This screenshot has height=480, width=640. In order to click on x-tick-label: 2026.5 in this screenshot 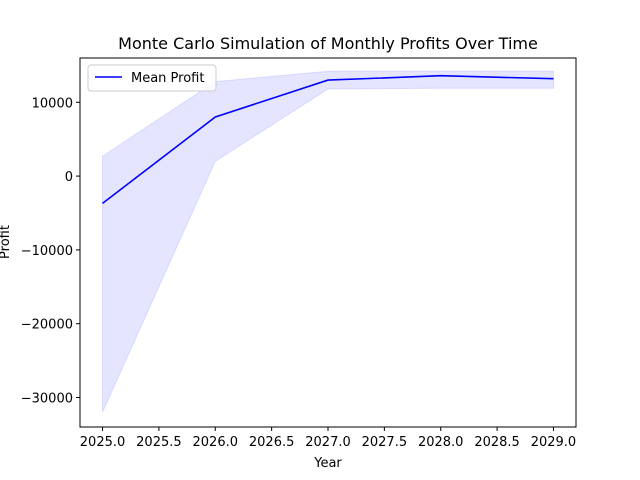, I will do `click(272, 442)`.